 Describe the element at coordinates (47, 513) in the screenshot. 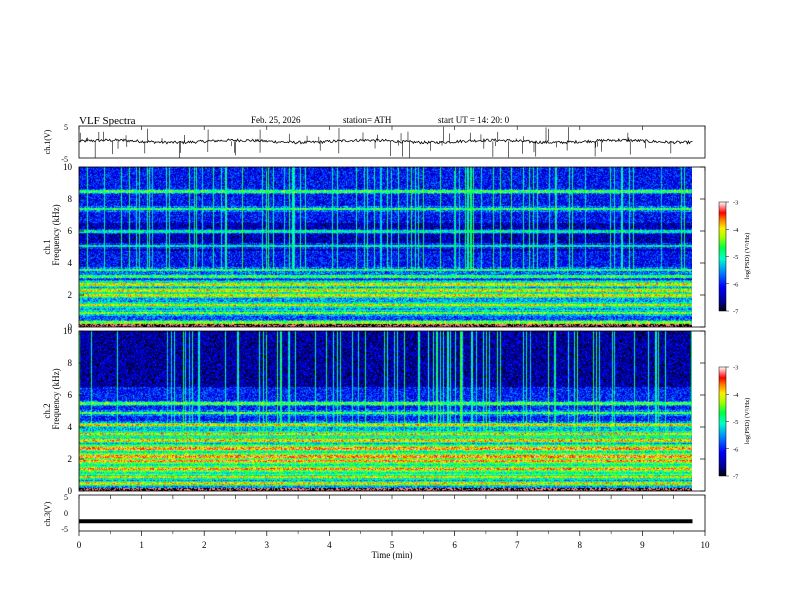

I see `ch3-ylabel: ch.3(V)` at that location.